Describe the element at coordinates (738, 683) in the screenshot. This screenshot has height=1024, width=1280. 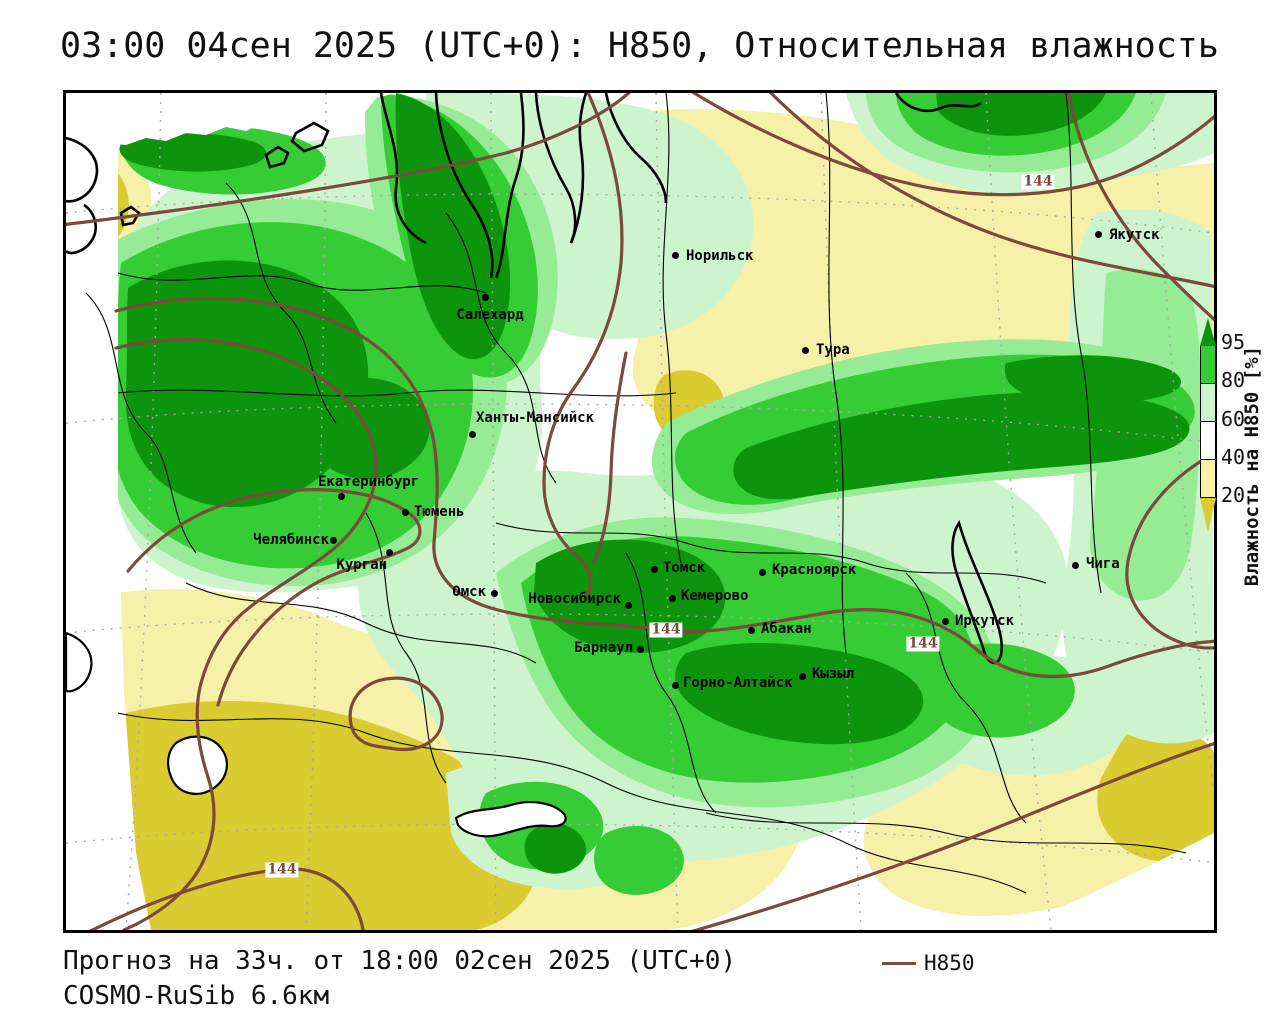
I see `city-label: Горно-Алтайск` at that location.